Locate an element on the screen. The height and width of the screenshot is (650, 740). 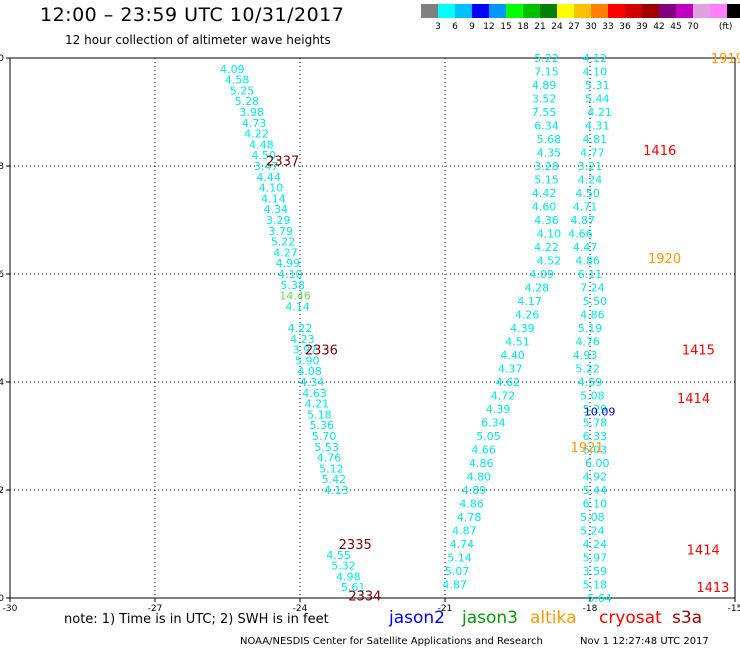
wave-height-value: 4.35 is located at coordinates (549, 153).